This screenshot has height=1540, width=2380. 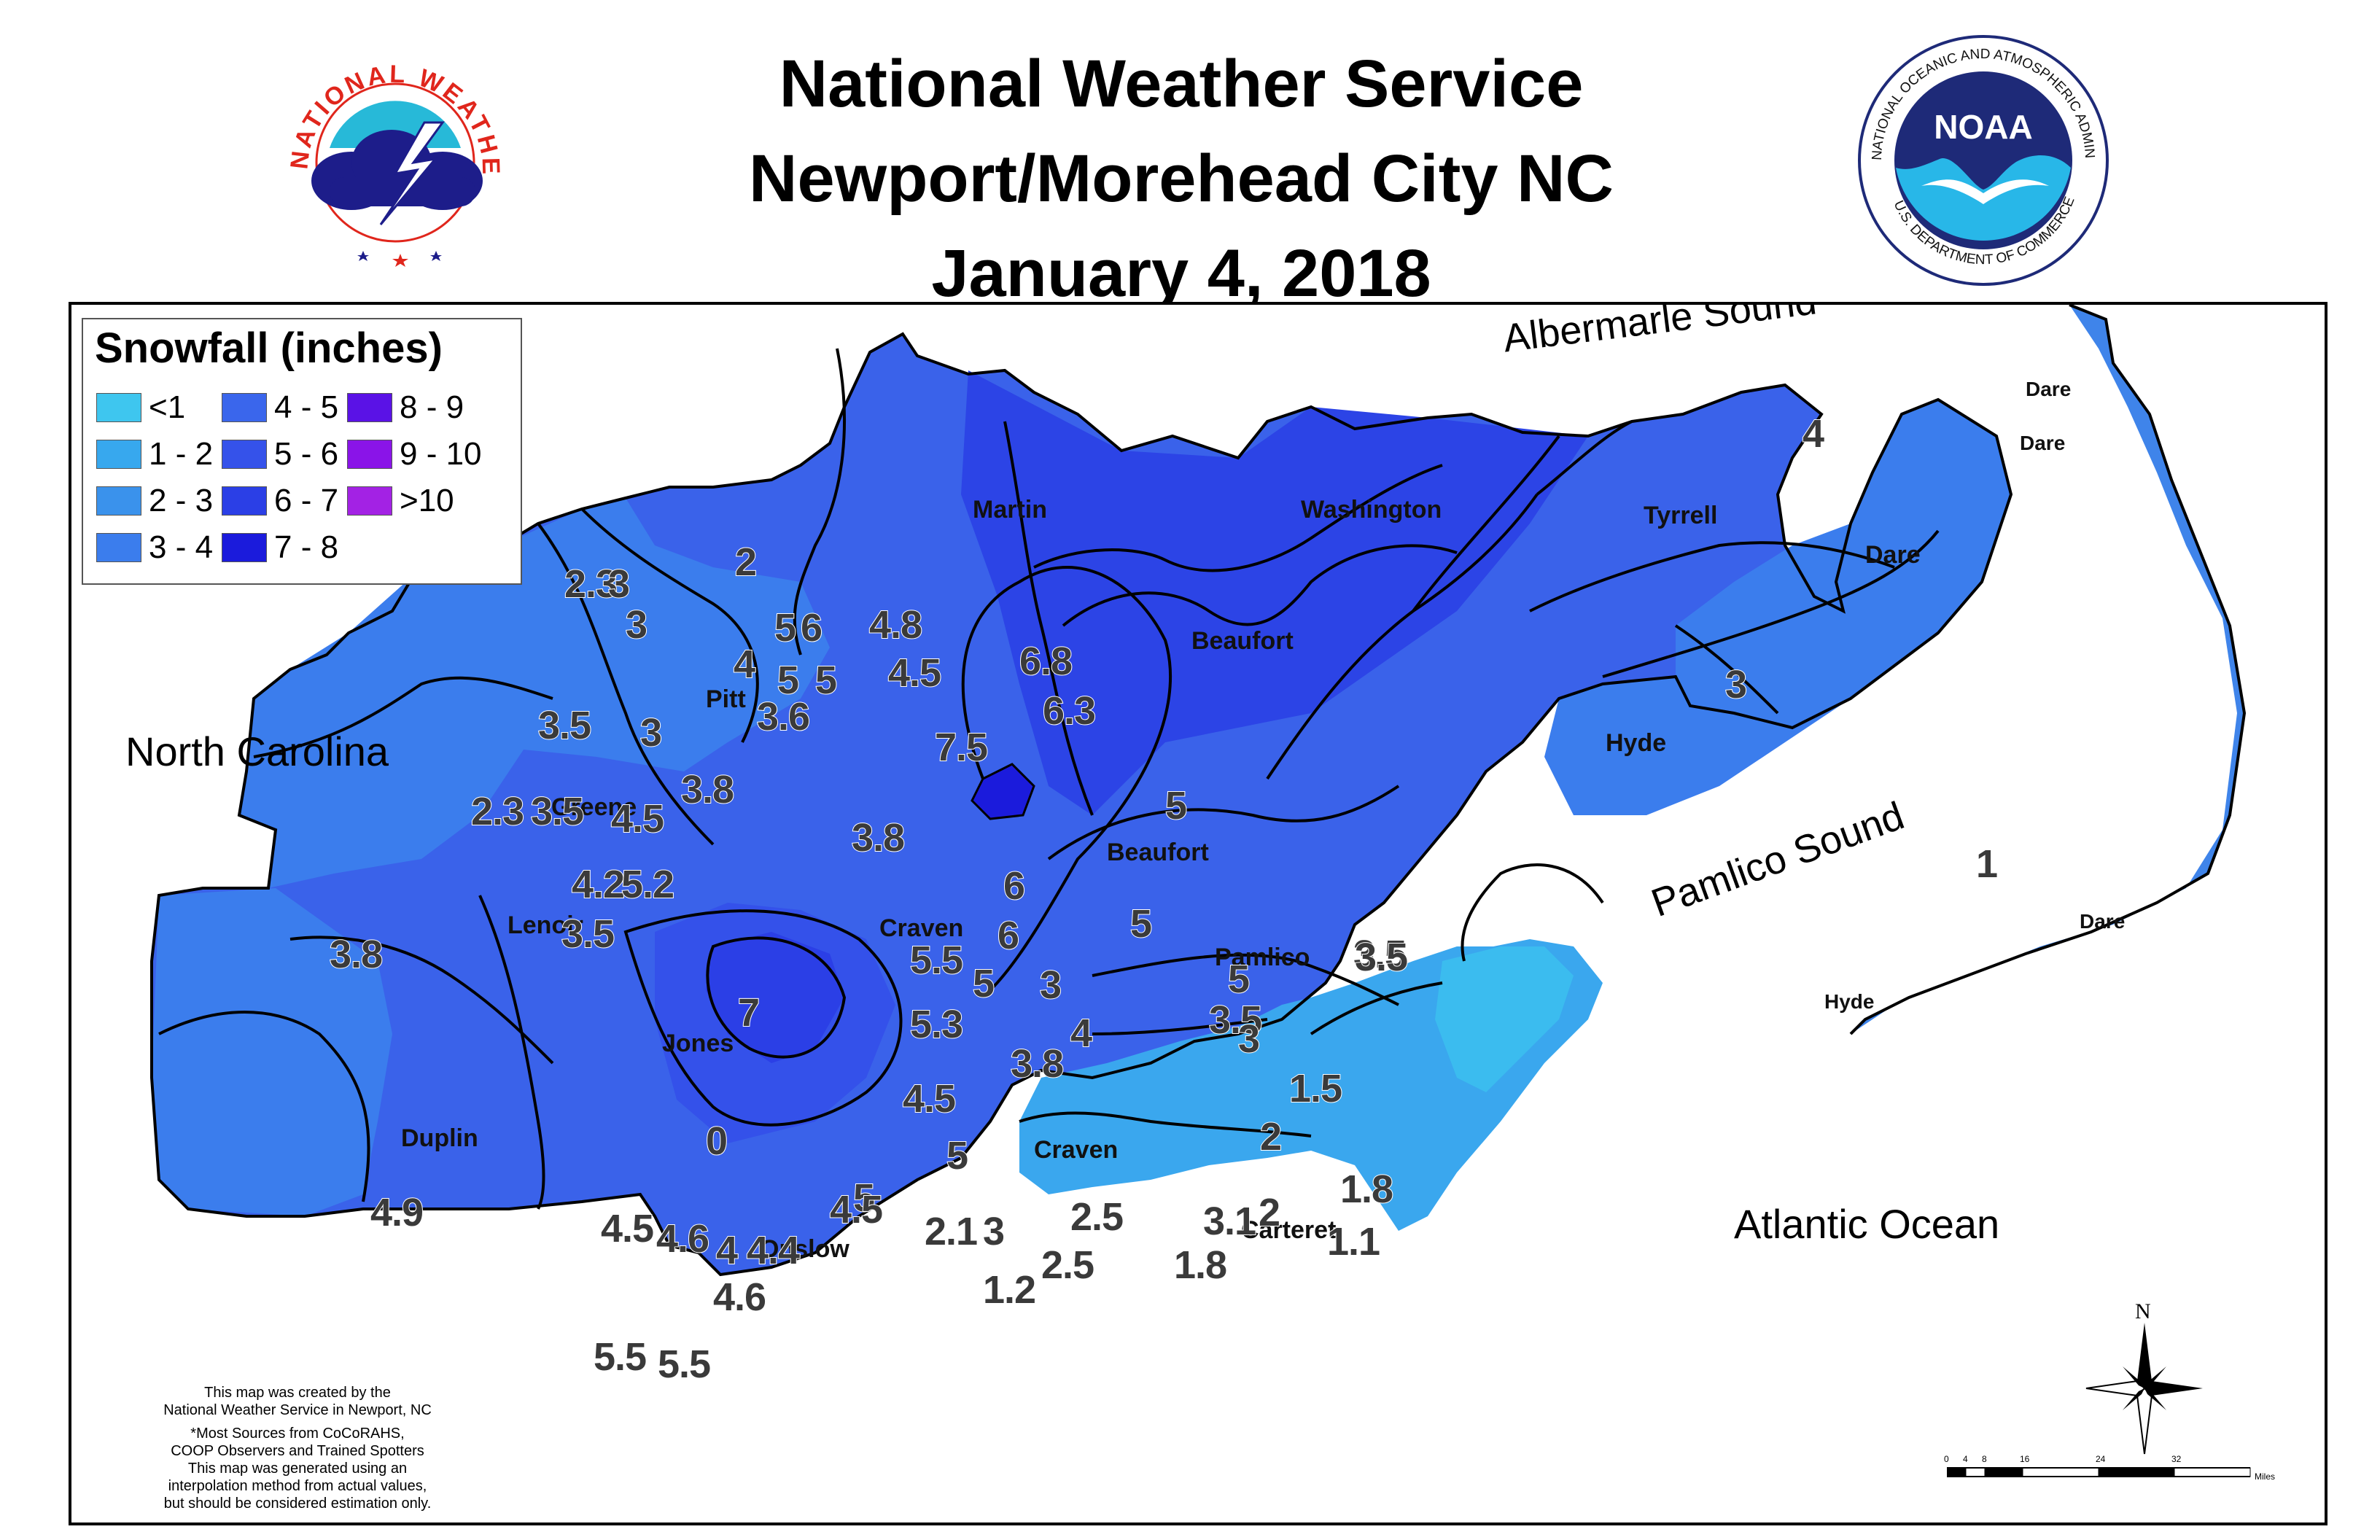 What do you see at coordinates (783, 716) in the screenshot?
I see `observation-value: 3.6` at bounding box center [783, 716].